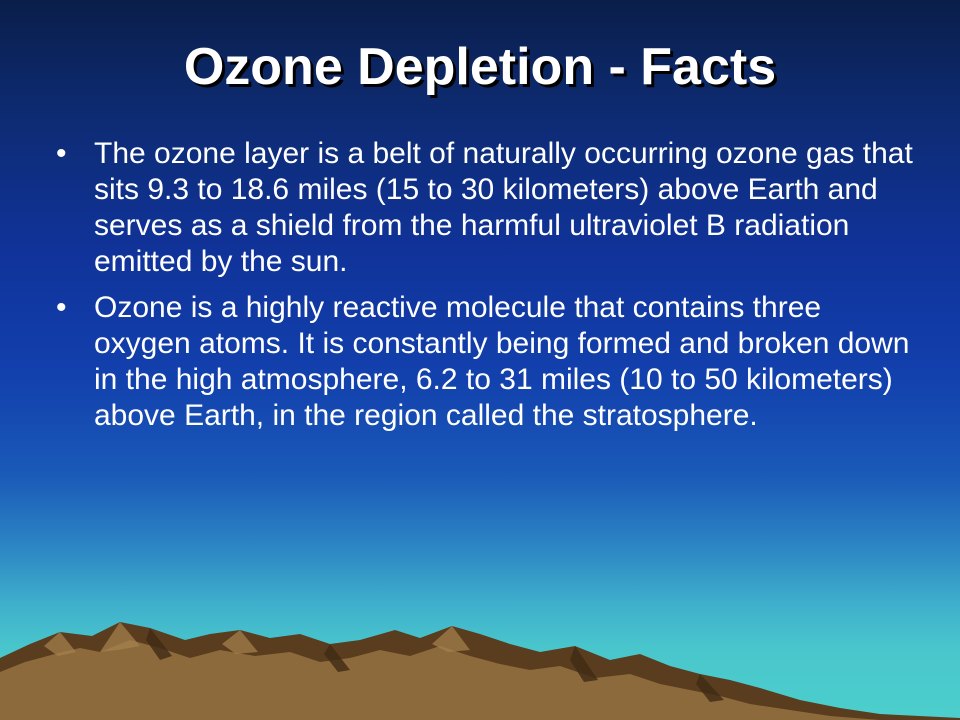  I want to click on mountain-range-icon, so click(480, 671).